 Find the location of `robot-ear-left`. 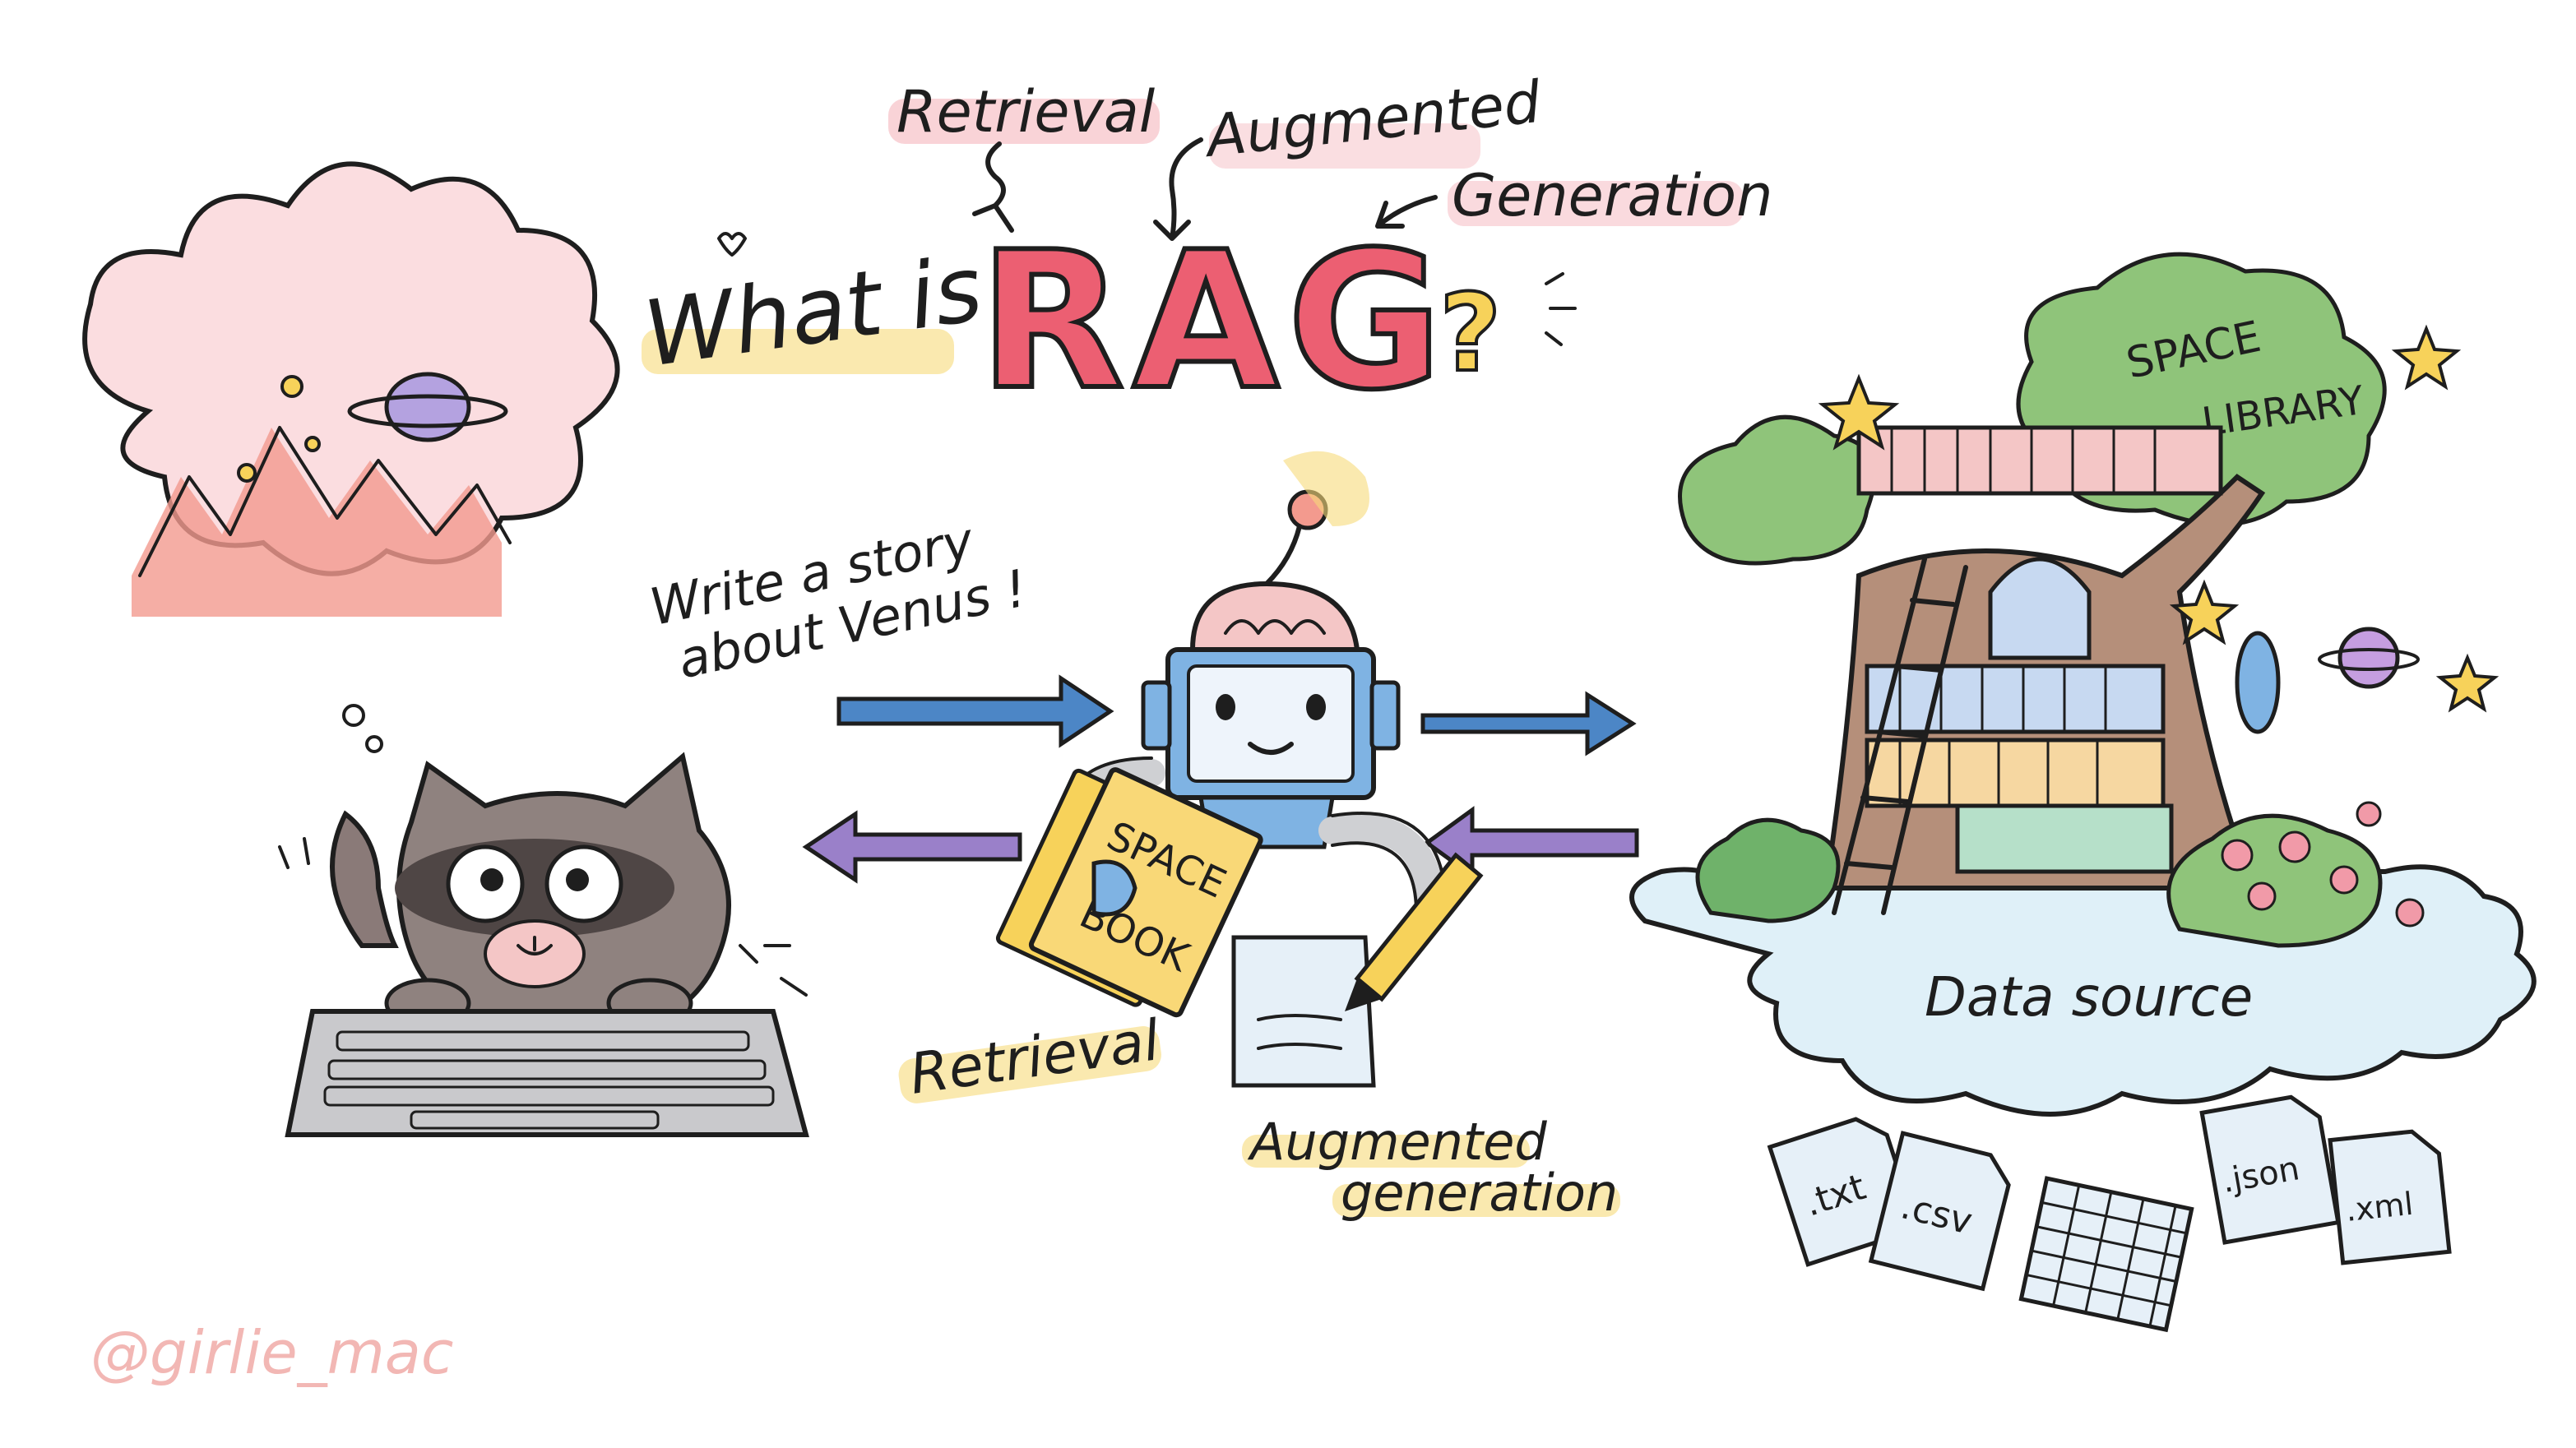

robot-ear-left is located at coordinates (1157, 715).